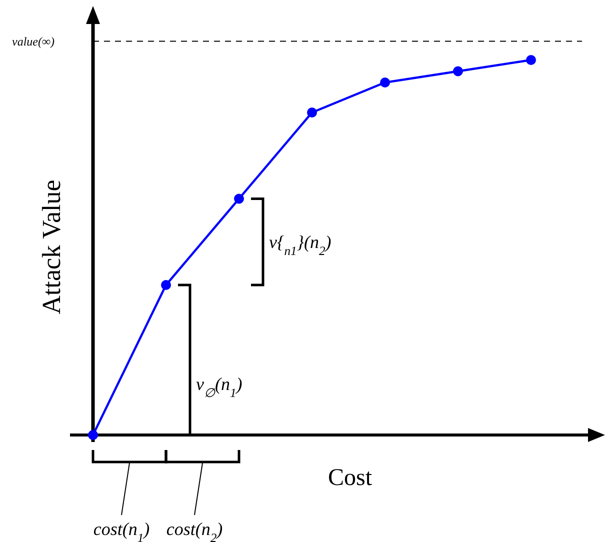 The image size is (610, 542). What do you see at coordinates (300, 245) in the screenshot?
I see `annotation: v{$_{n1}$}(n$_{2}$)` at bounding box center [300, 245].